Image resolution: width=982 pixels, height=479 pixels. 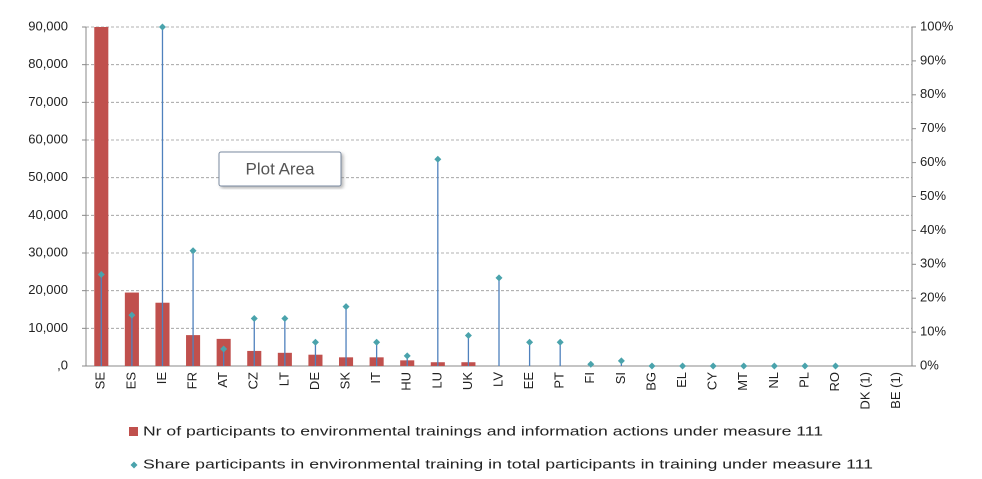 I want to click on x-tick-label: AT, so click(x=222, y=380).